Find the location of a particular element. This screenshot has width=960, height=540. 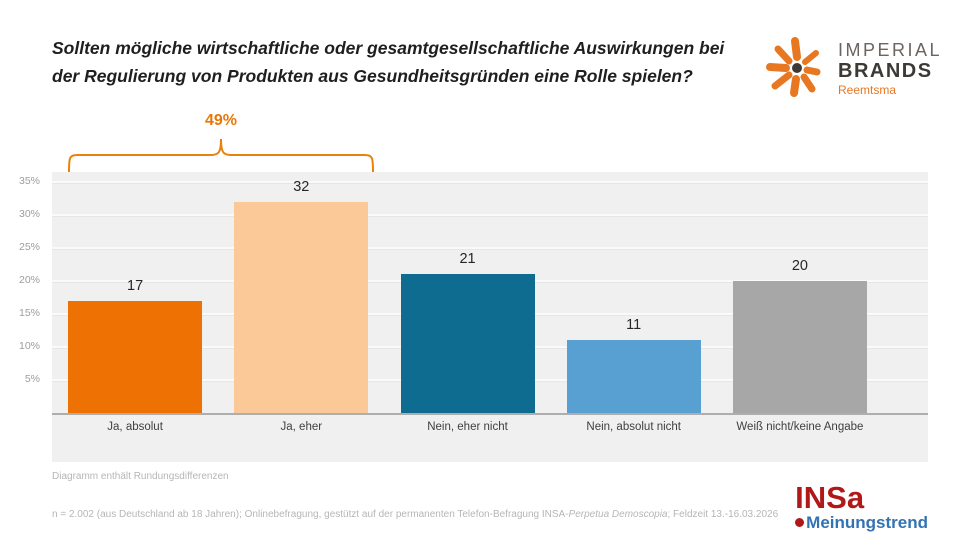

imperial-text: IMPERIAL is located at coordinates (890, 49).